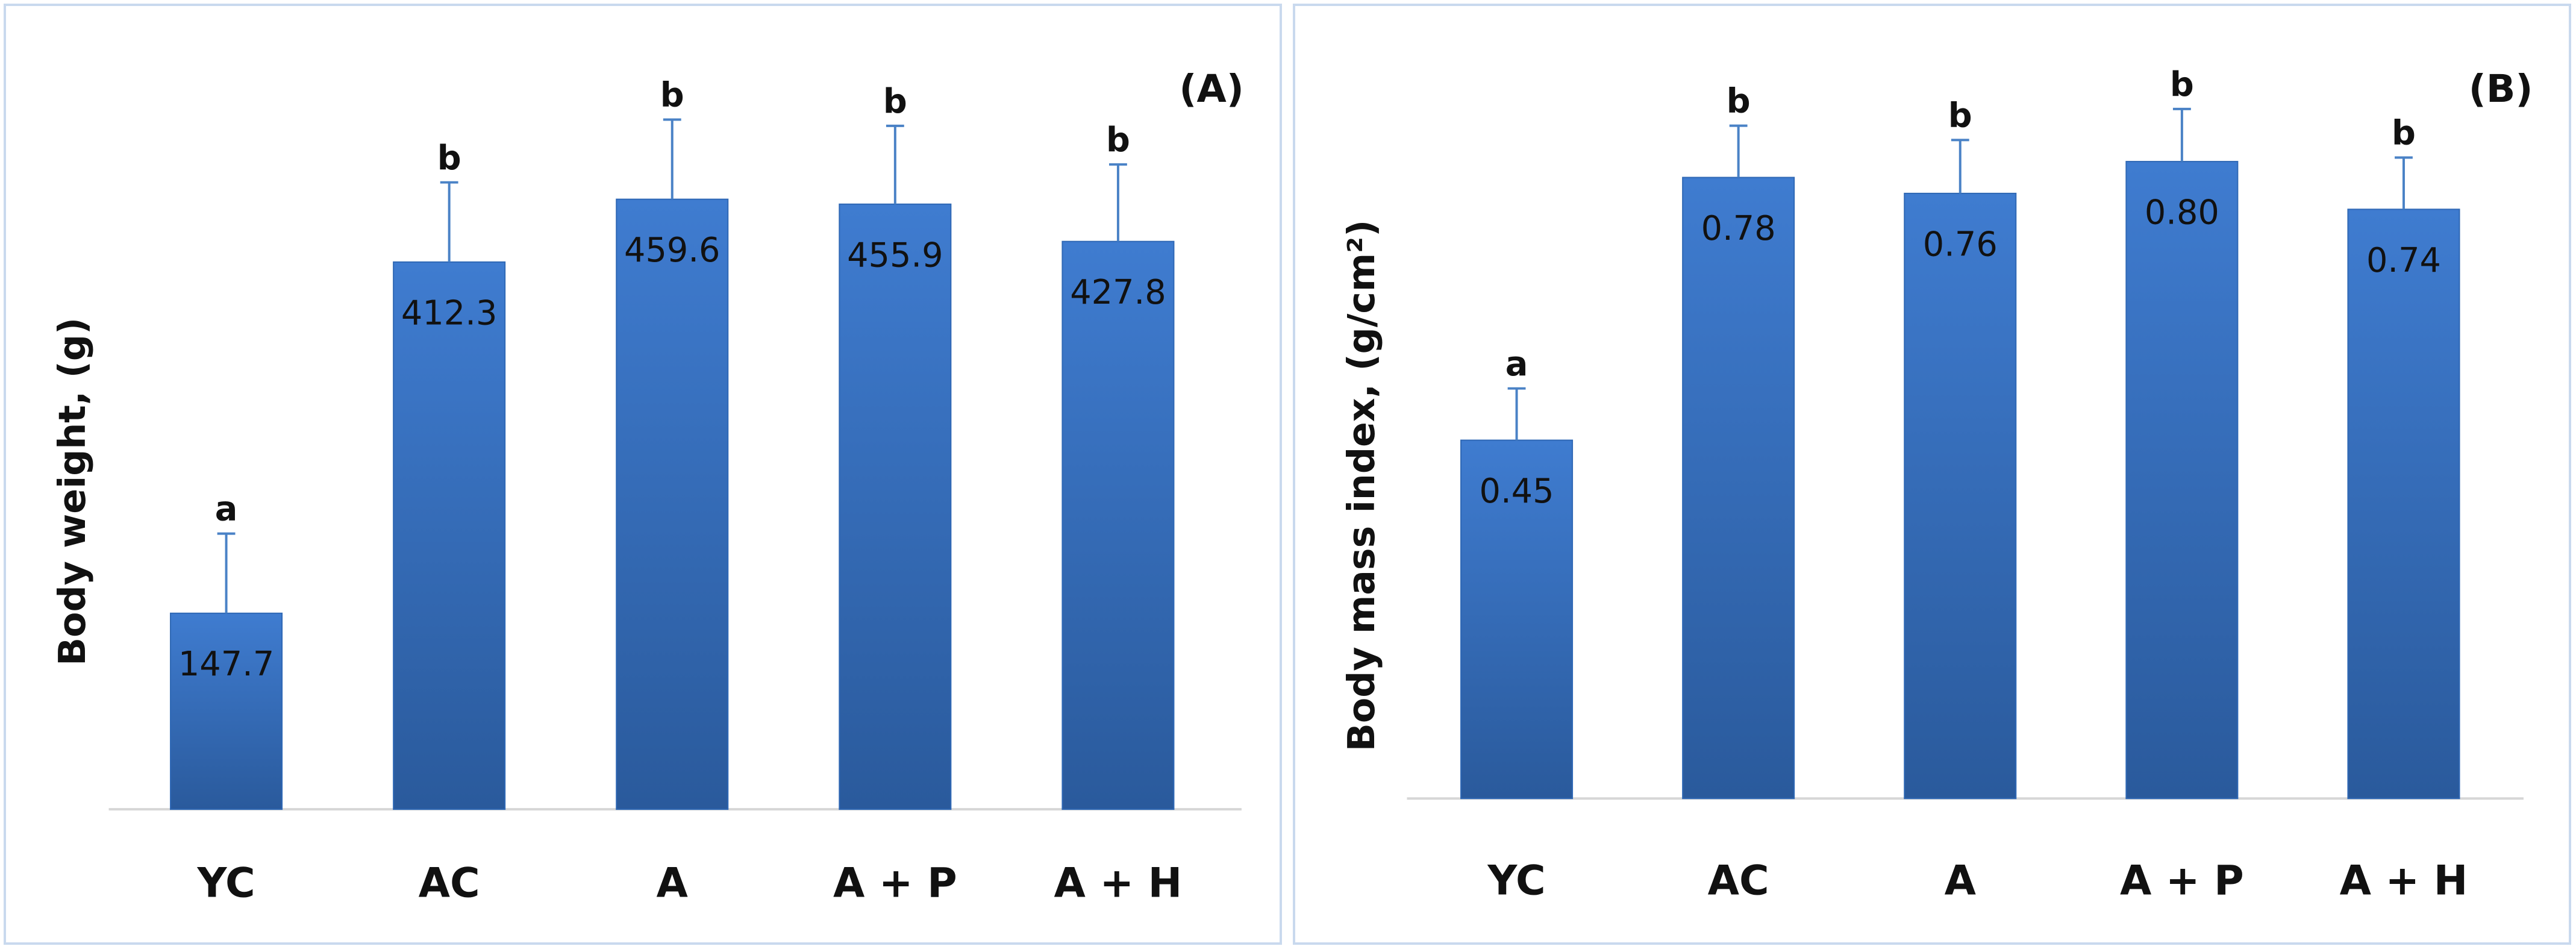  I want to click on data-label: 0.80, so click(2182, 213).